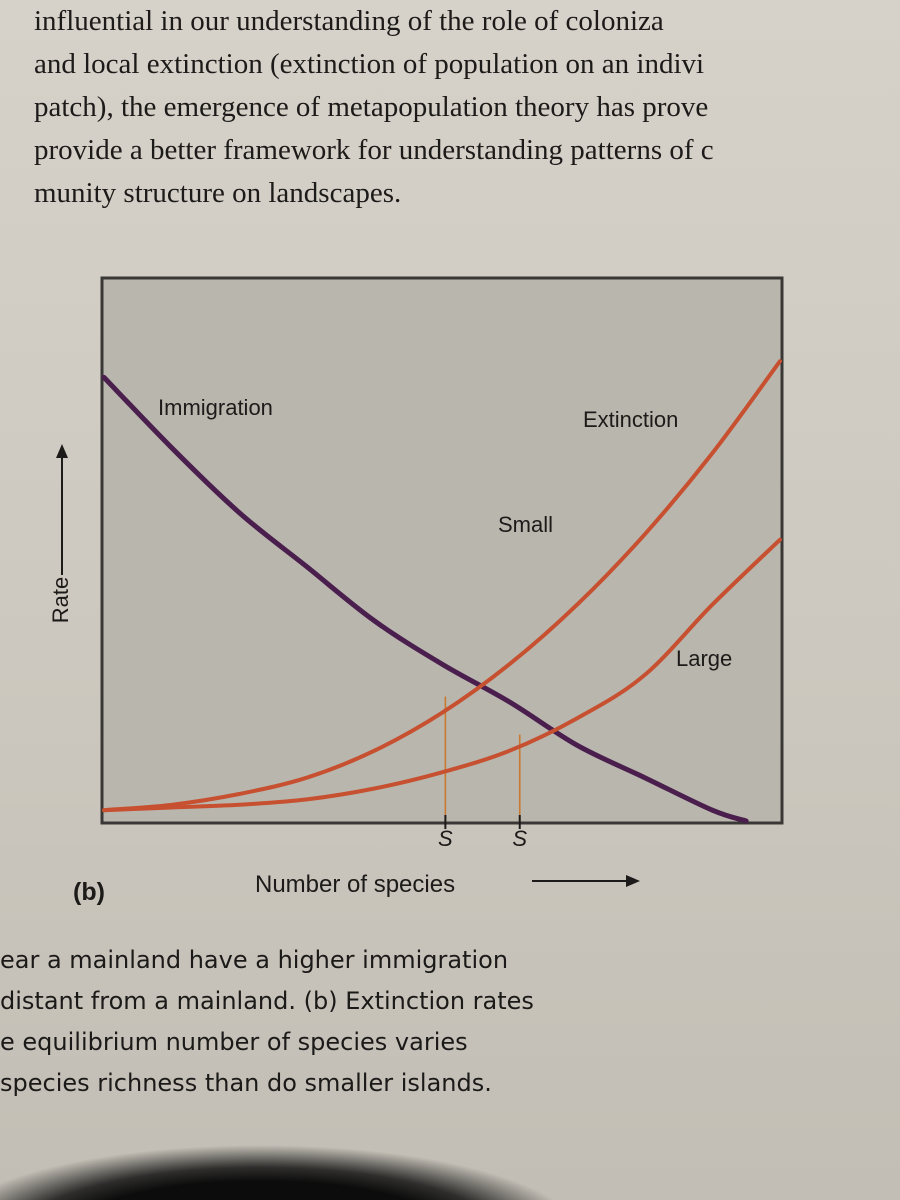 The height and width of the screenshot is (1200, 900). I want to click on y-axis-label: Rate, so click(60, 600).